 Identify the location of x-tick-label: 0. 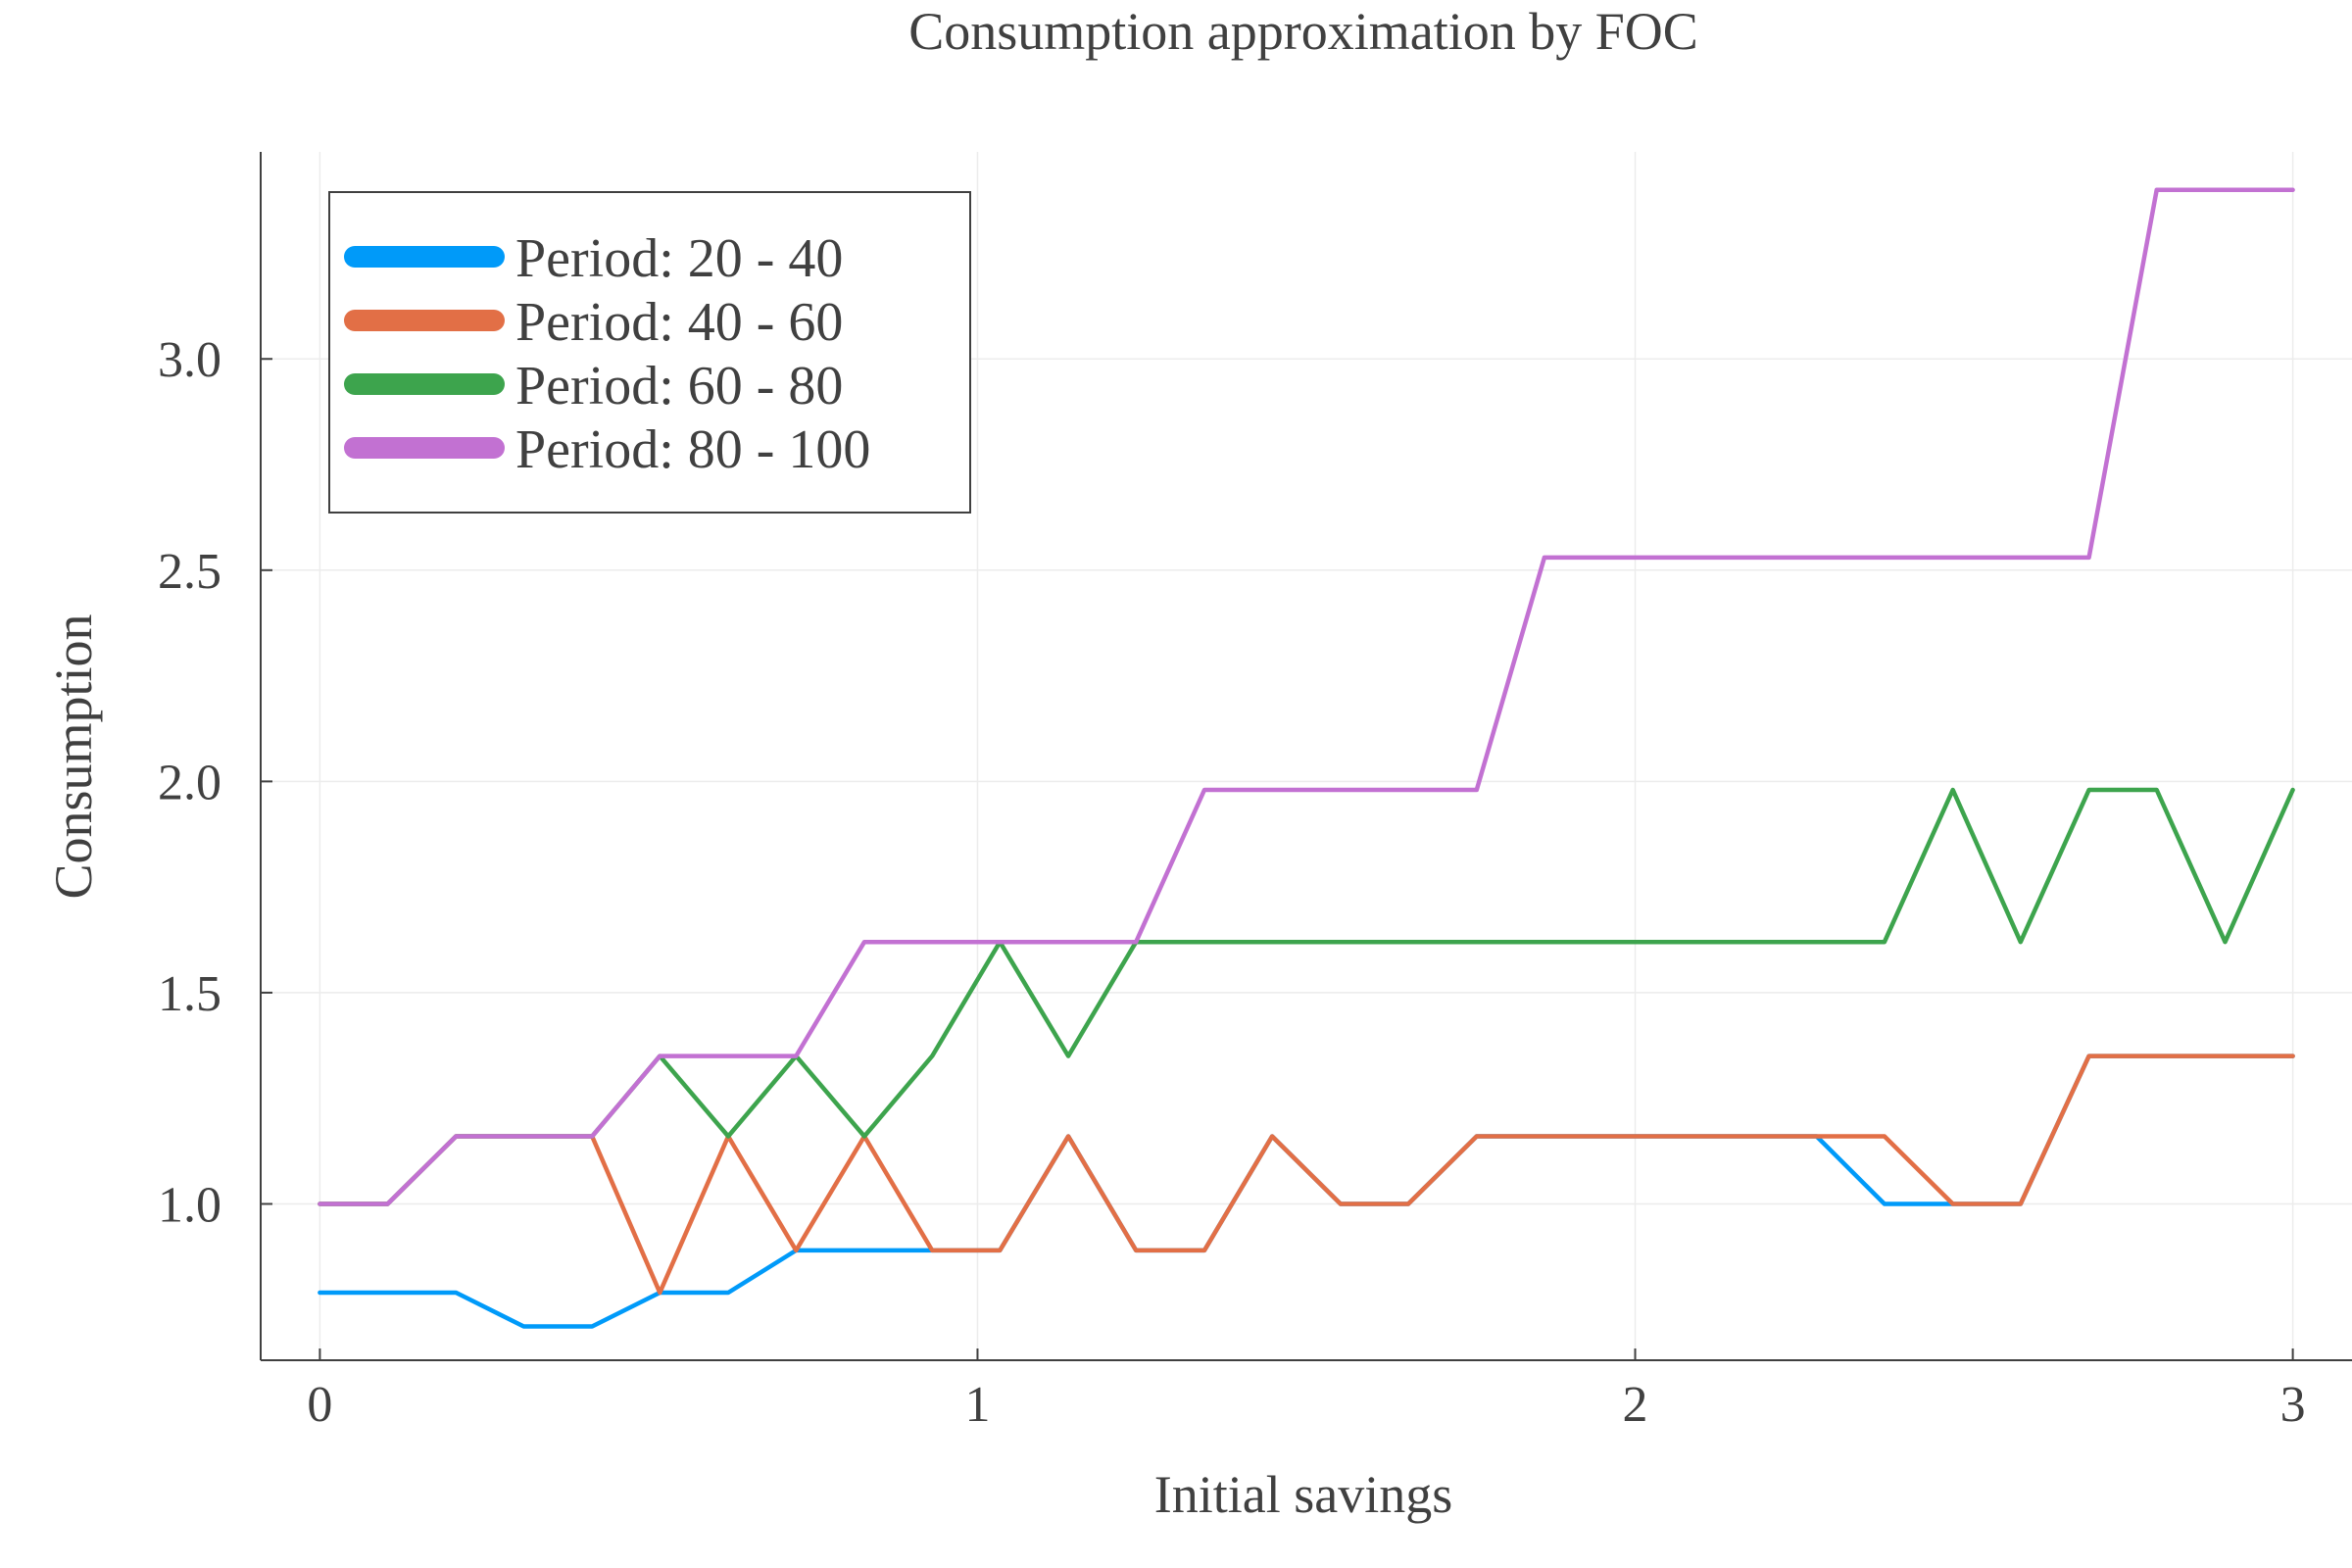
(319, 1405).